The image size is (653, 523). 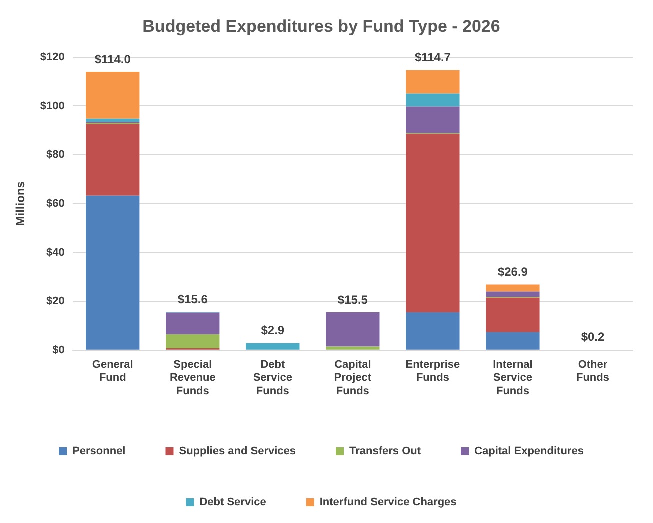 I want to click on y-tick-label: $80, so click(x=55, y=155).